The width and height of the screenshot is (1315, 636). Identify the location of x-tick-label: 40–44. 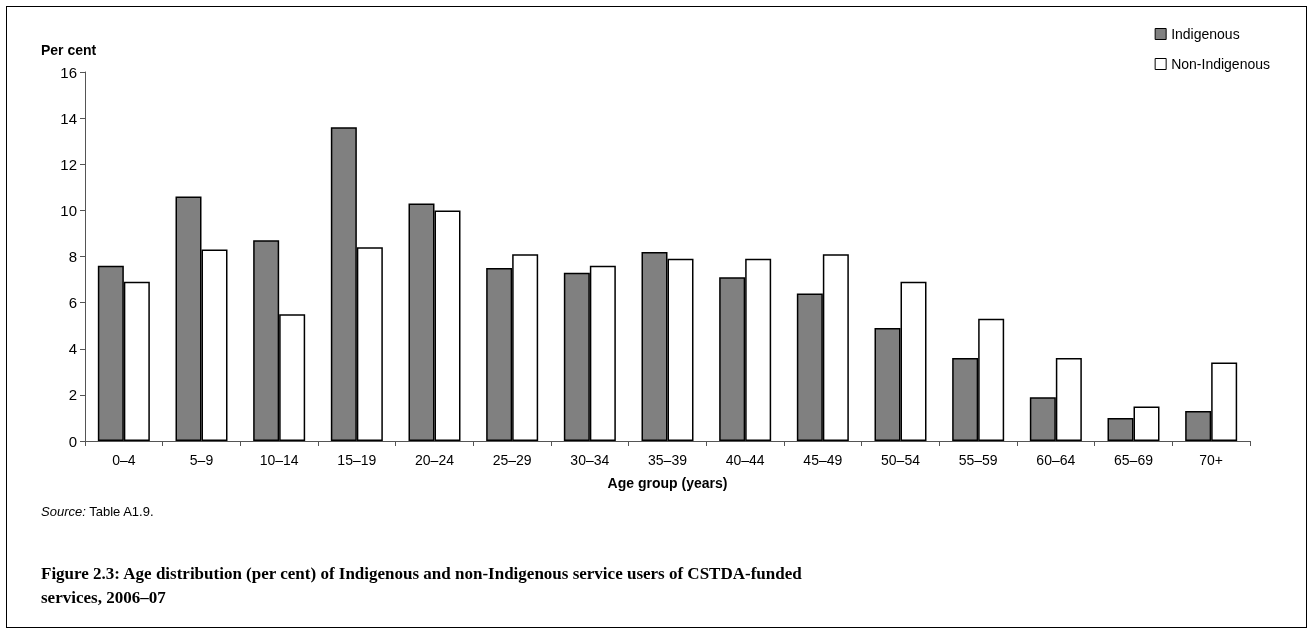
(745, 460).